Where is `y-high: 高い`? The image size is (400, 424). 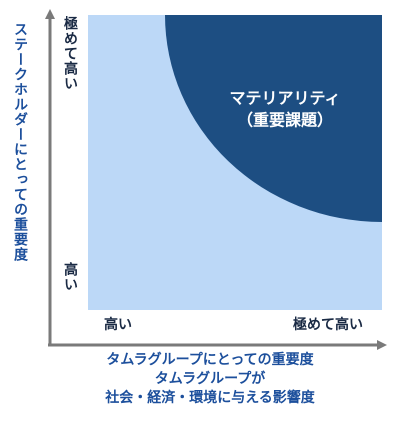 y-high: 高い is located at coordinates (70, 276).